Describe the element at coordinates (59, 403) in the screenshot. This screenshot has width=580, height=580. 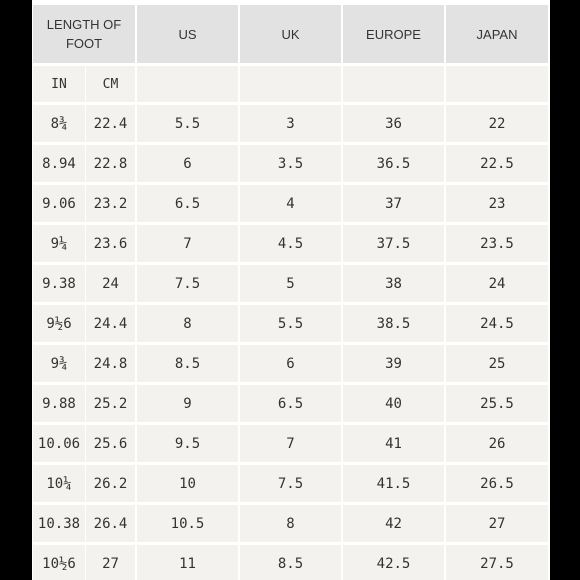
I see `table-cell: 9.88` at that location.